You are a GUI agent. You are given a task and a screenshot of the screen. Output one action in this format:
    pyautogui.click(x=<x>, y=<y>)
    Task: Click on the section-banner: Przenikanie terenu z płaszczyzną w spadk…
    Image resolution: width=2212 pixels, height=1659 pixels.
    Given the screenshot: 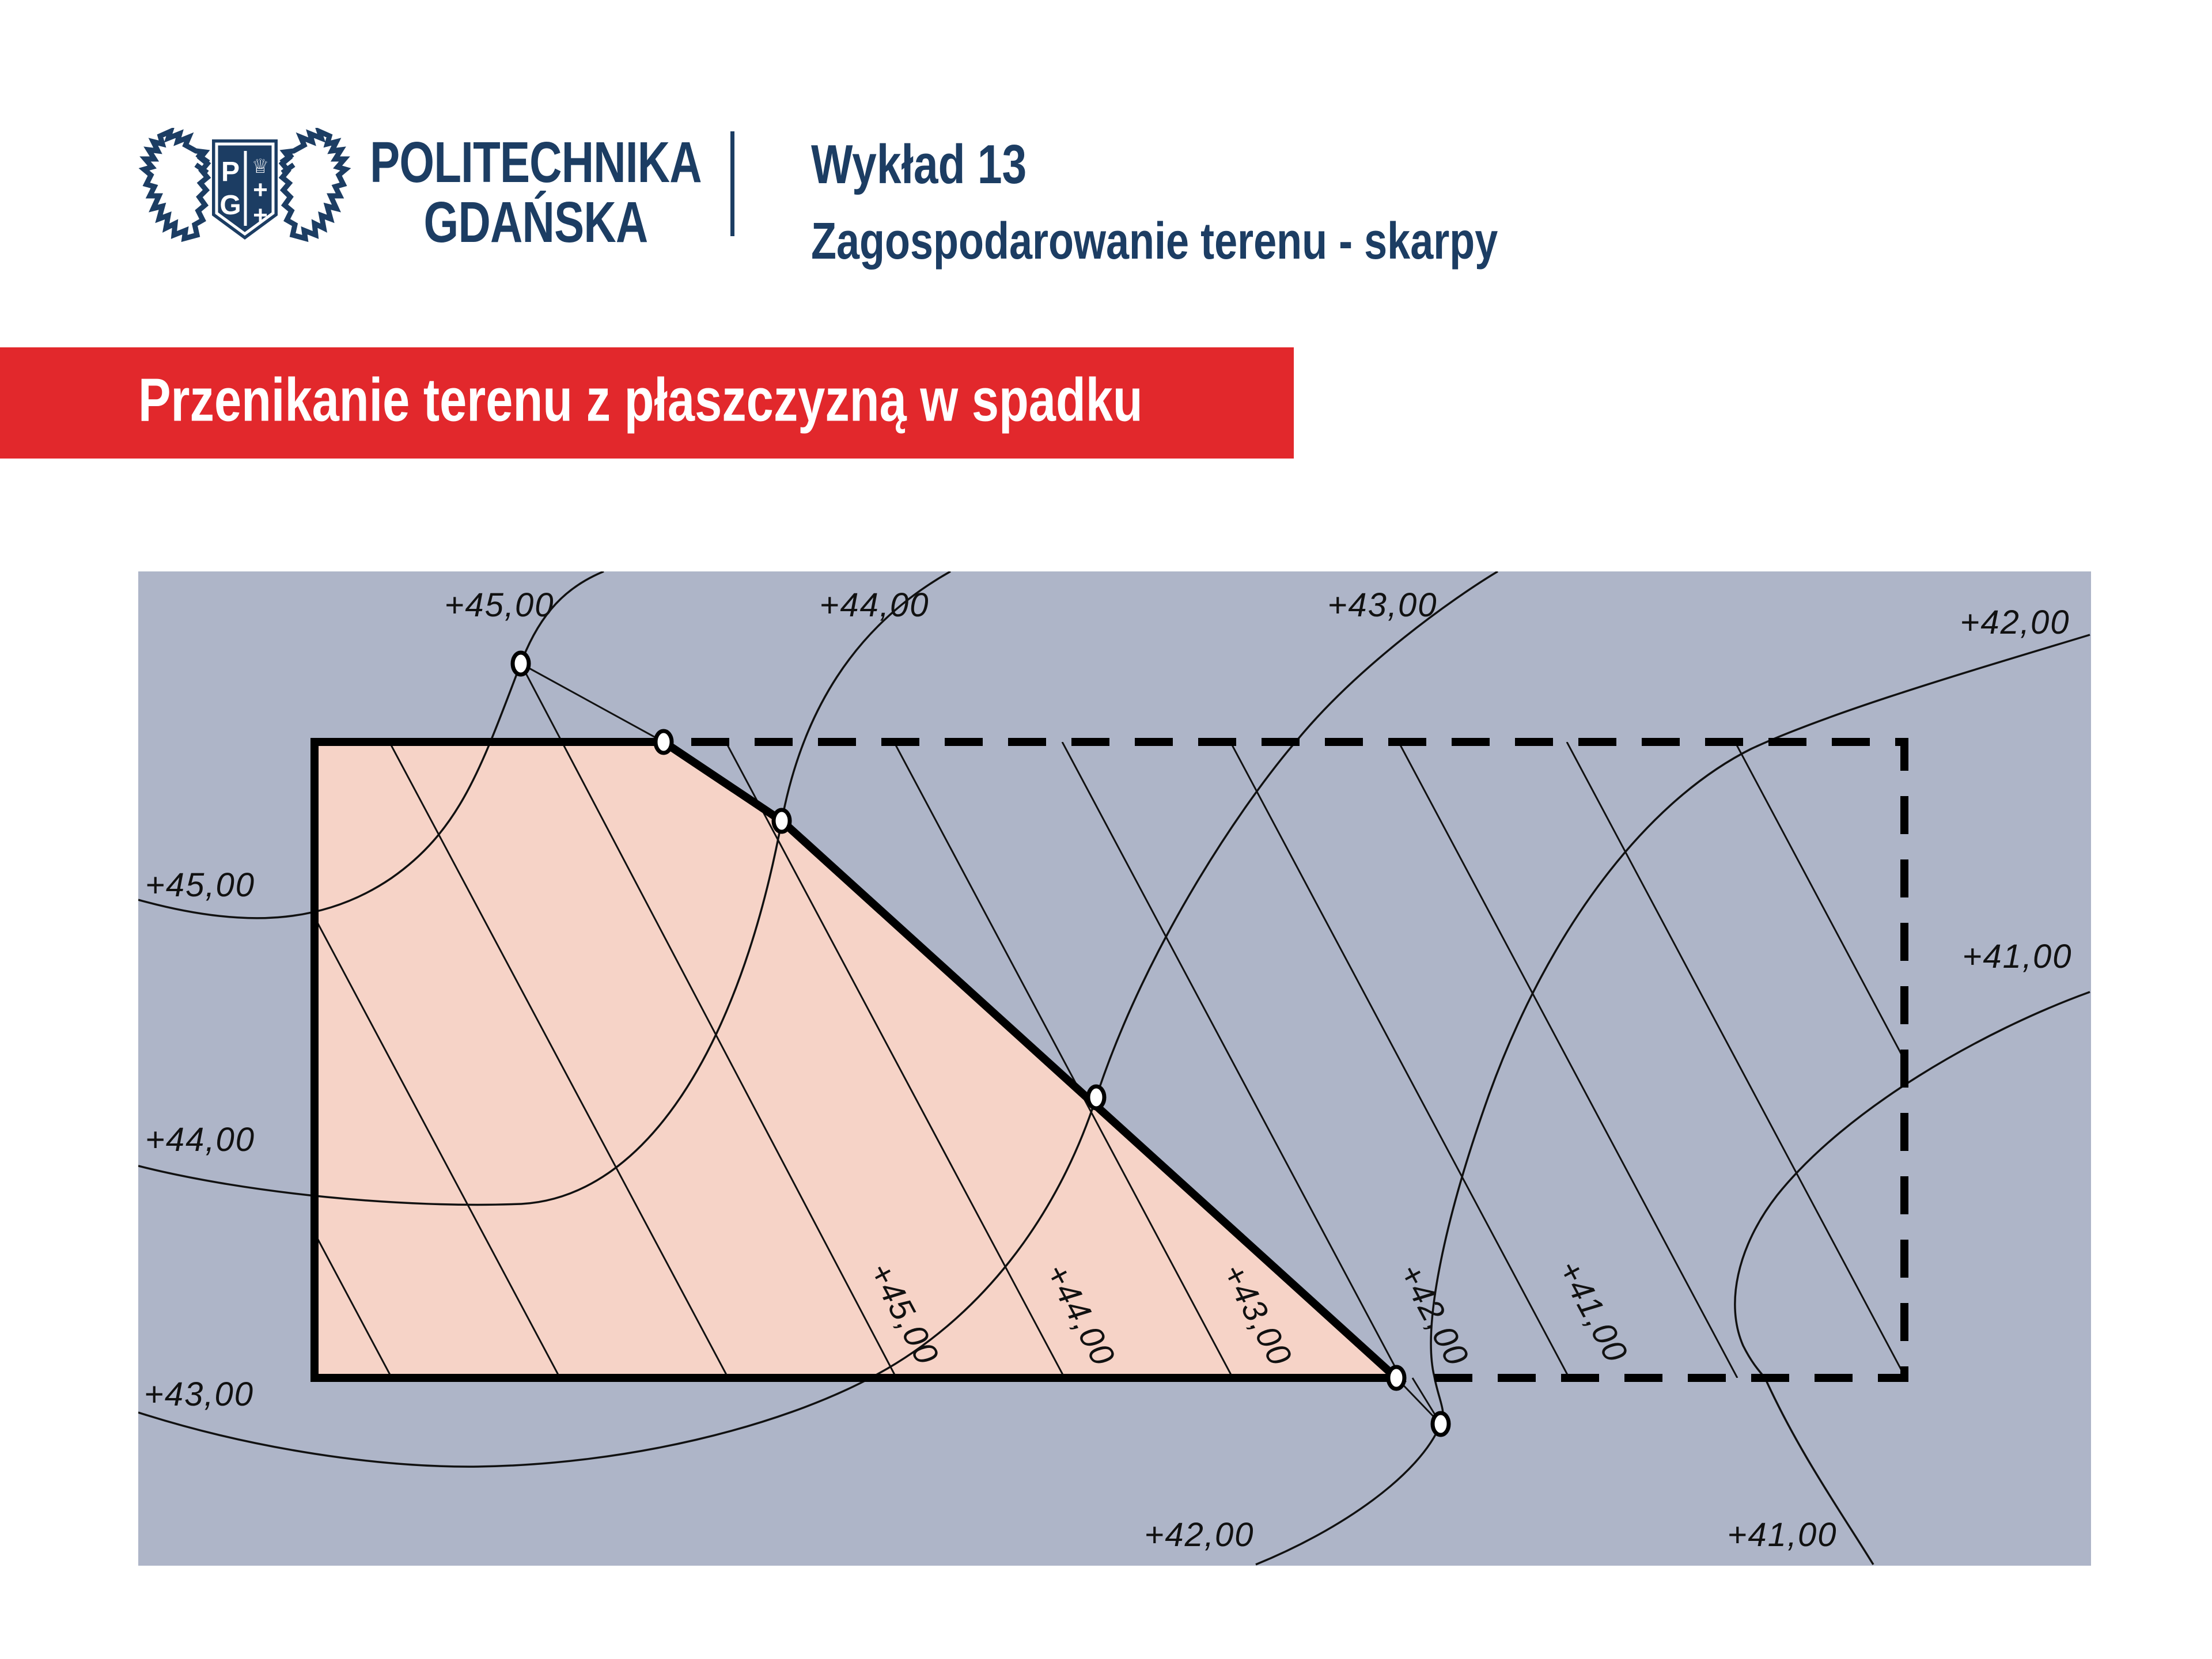 What is the action you would take?
    pyautogui.click(x=647, y=403)
    